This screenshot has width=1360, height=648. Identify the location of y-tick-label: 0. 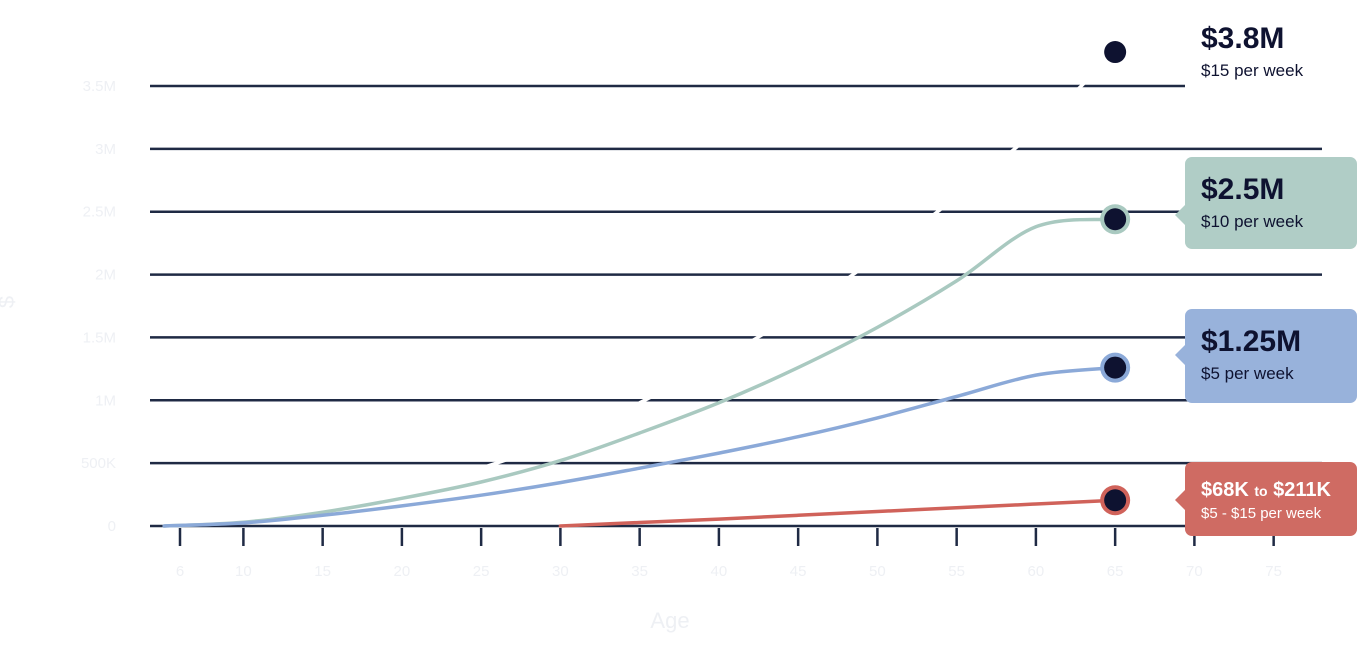
(112, 526).